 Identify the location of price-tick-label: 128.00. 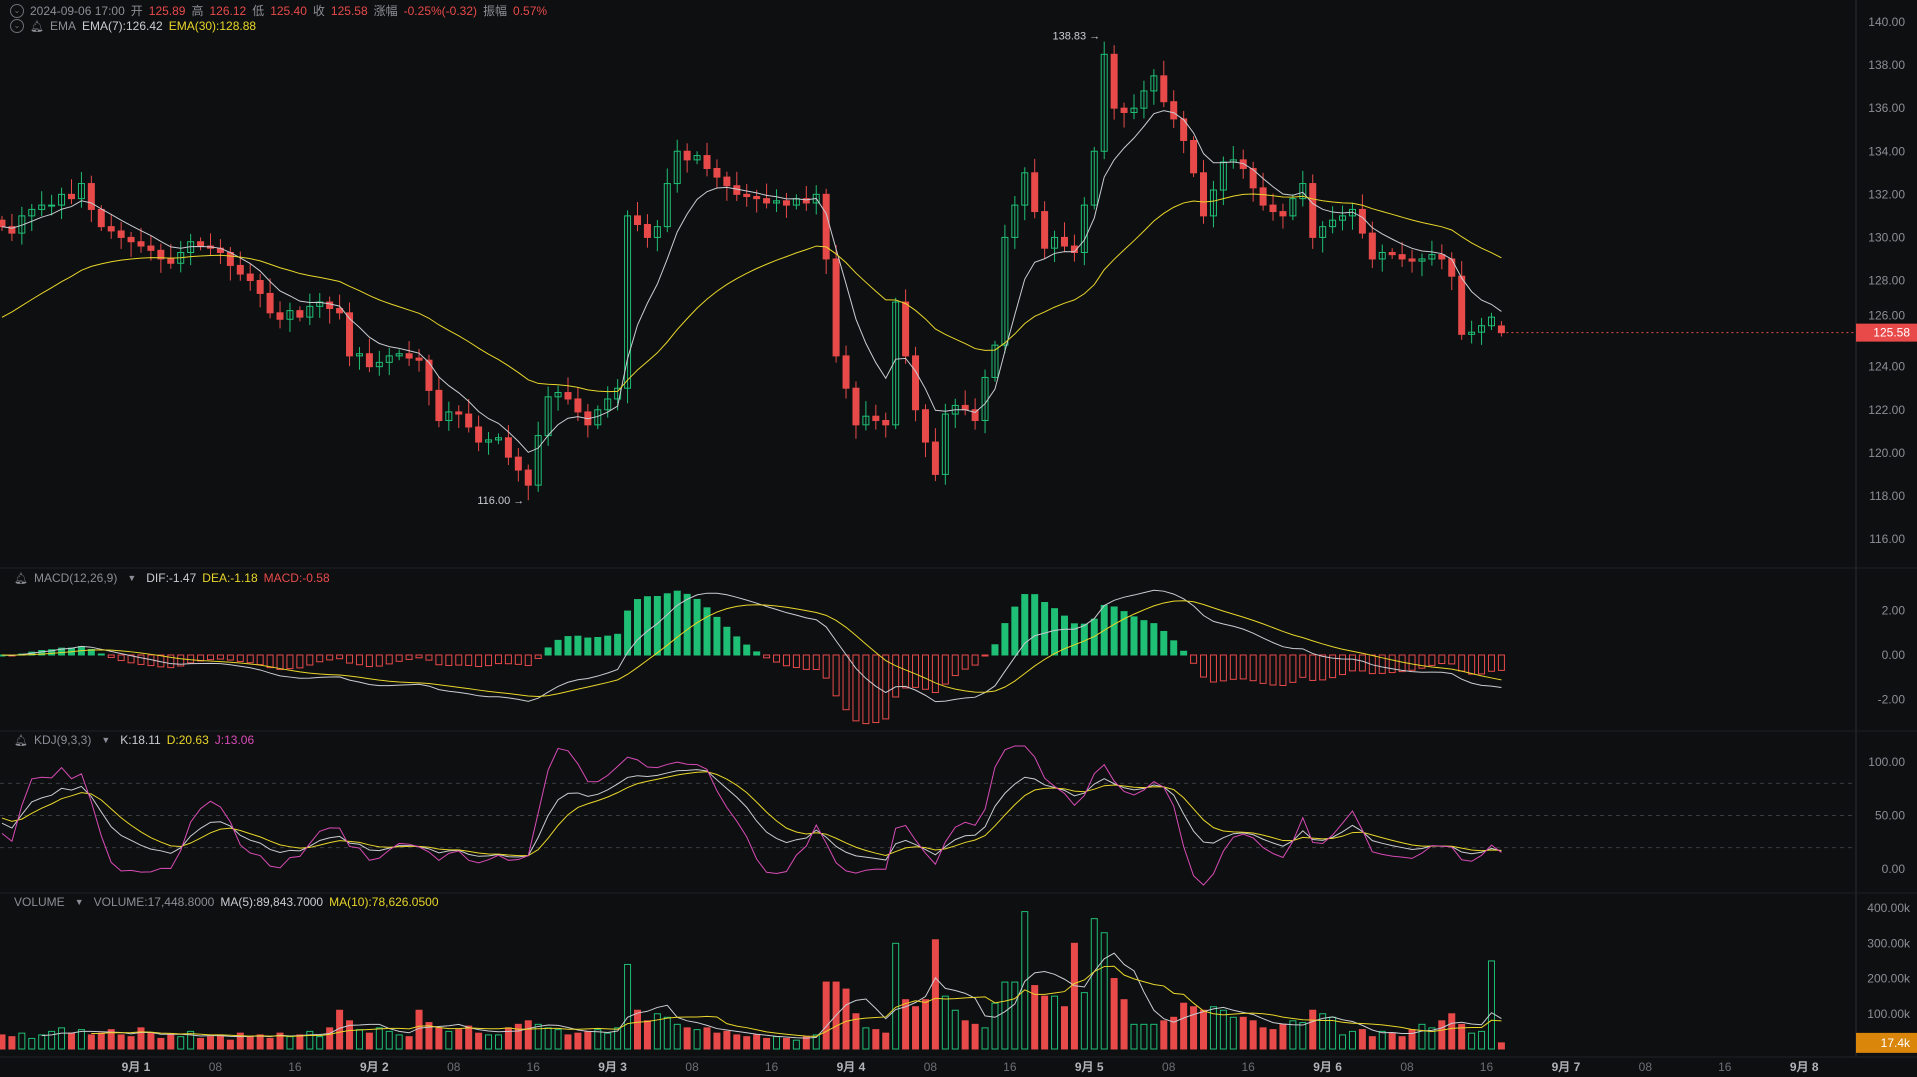
(1886, 281).